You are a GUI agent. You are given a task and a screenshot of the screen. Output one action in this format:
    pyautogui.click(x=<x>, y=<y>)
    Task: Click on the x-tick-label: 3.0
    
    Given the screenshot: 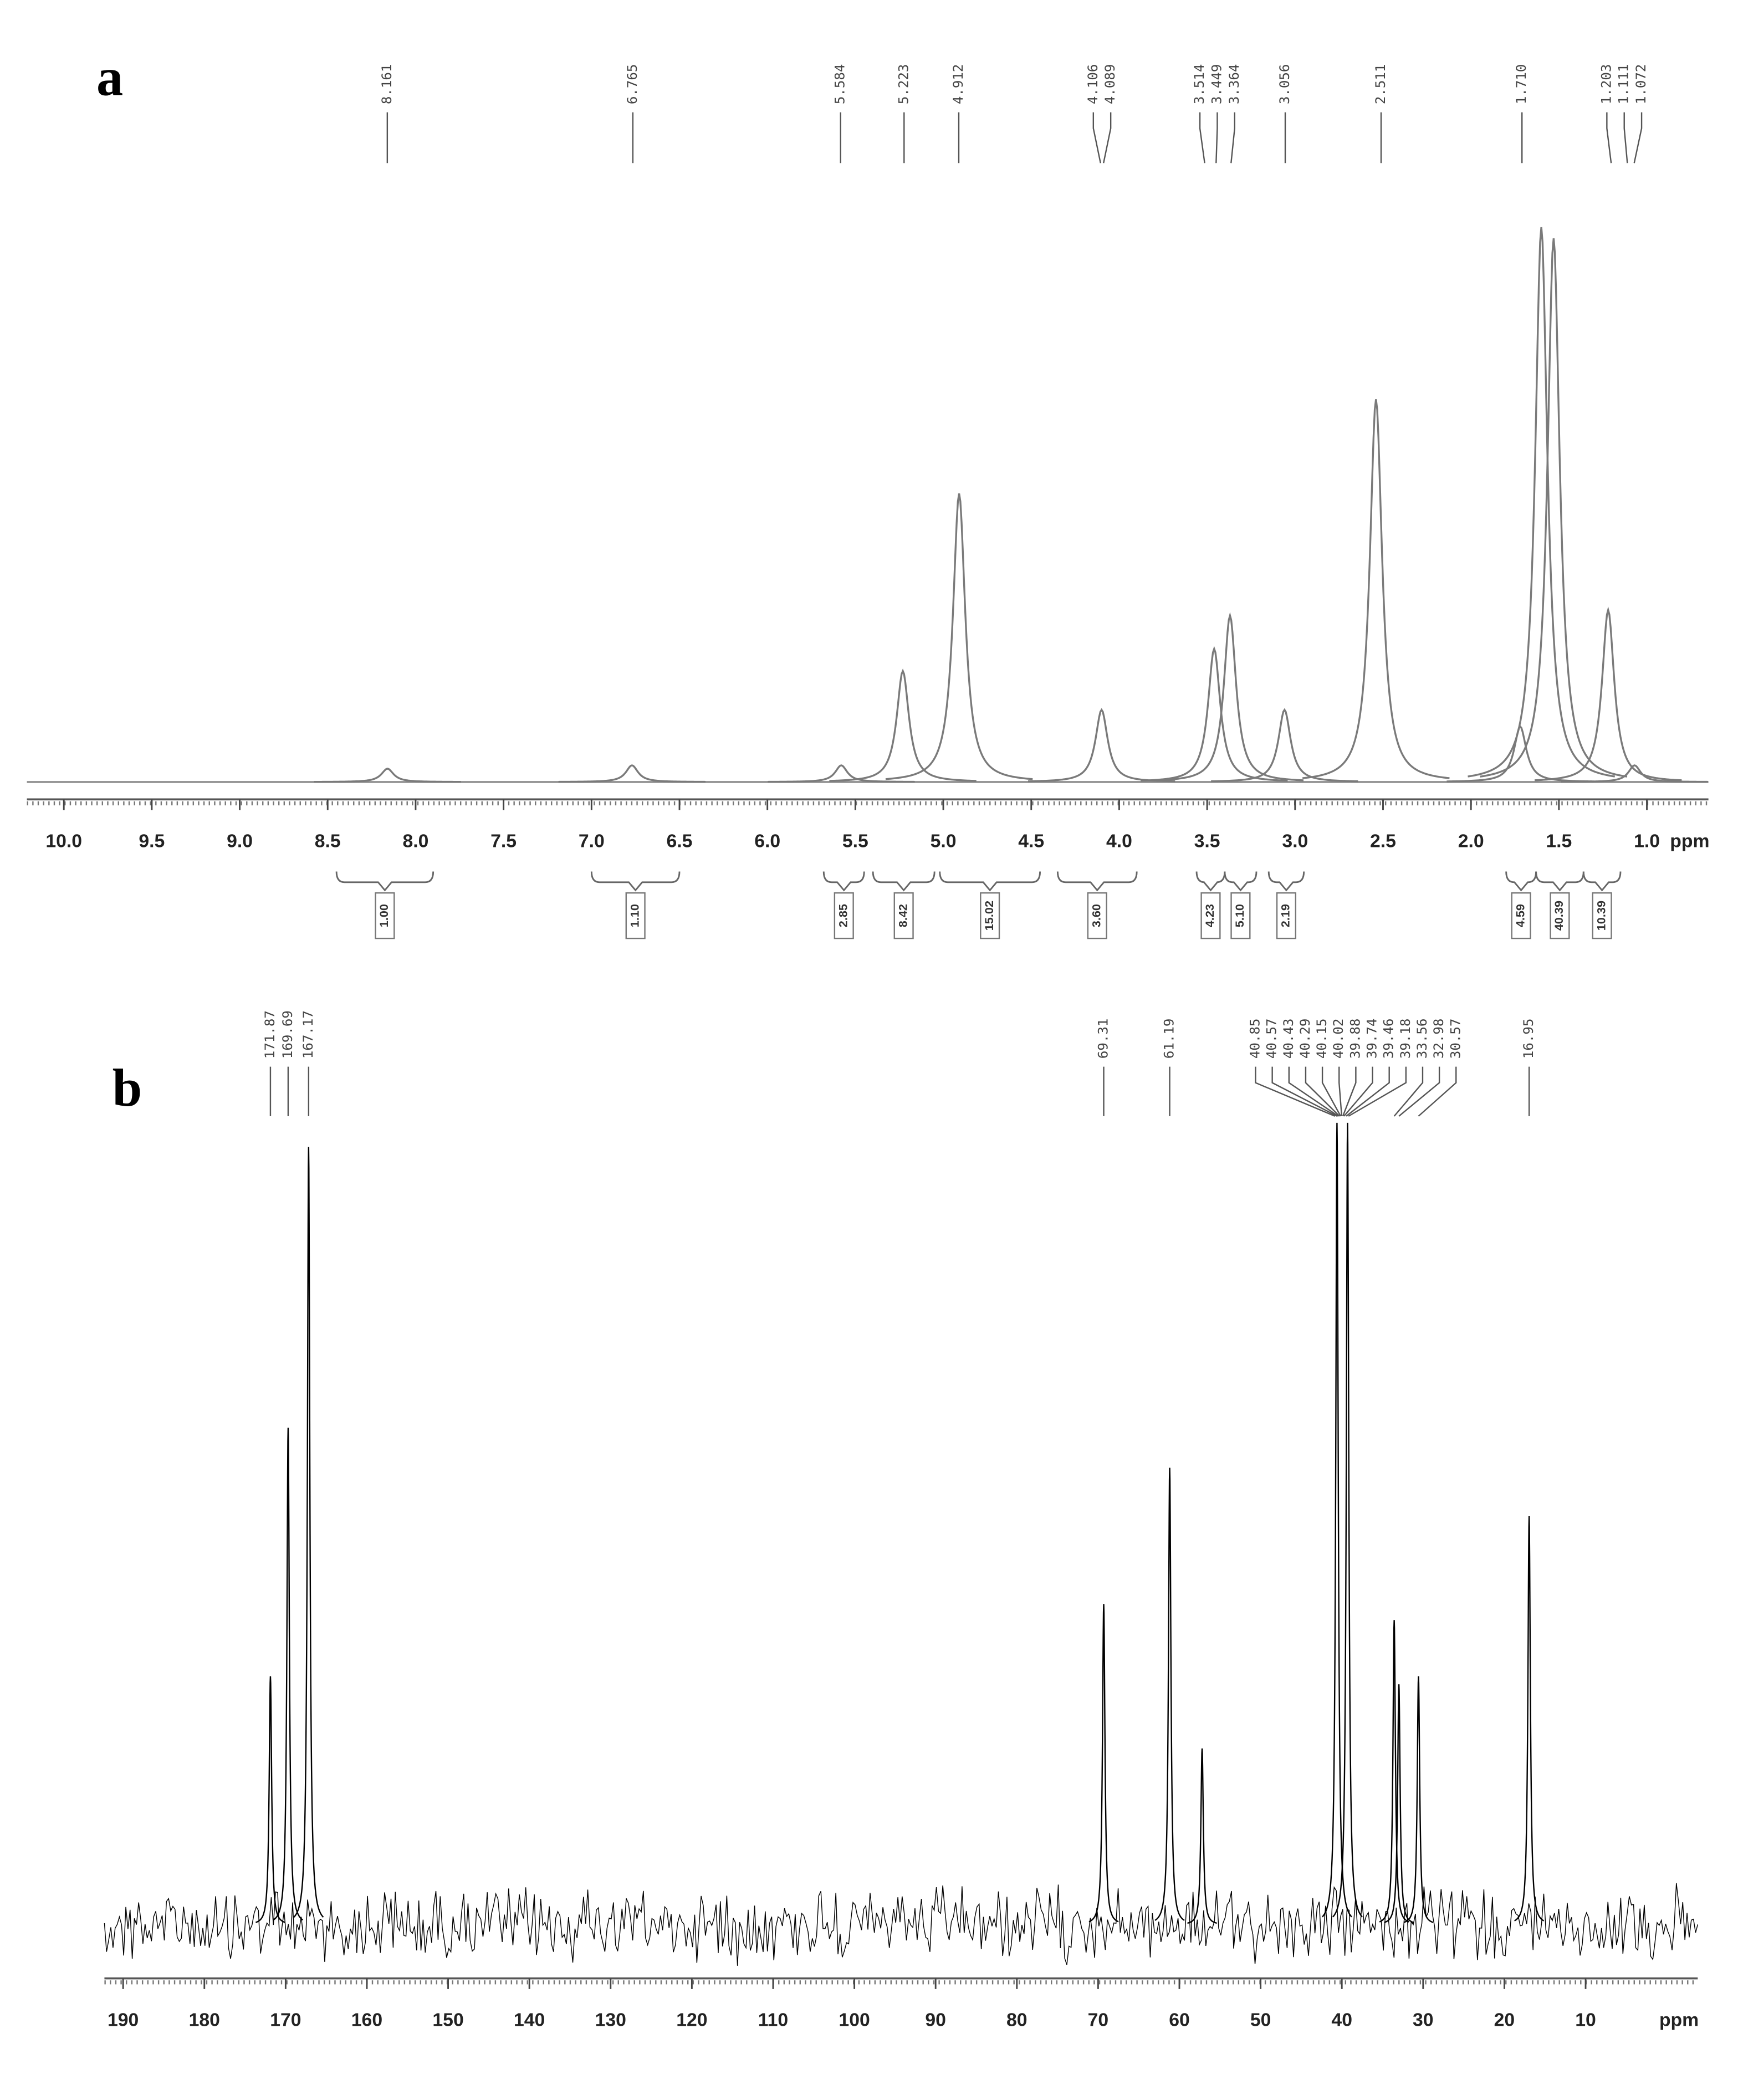 What is the action you would take?
    pyautogui.click(x=1295, y=840)
    